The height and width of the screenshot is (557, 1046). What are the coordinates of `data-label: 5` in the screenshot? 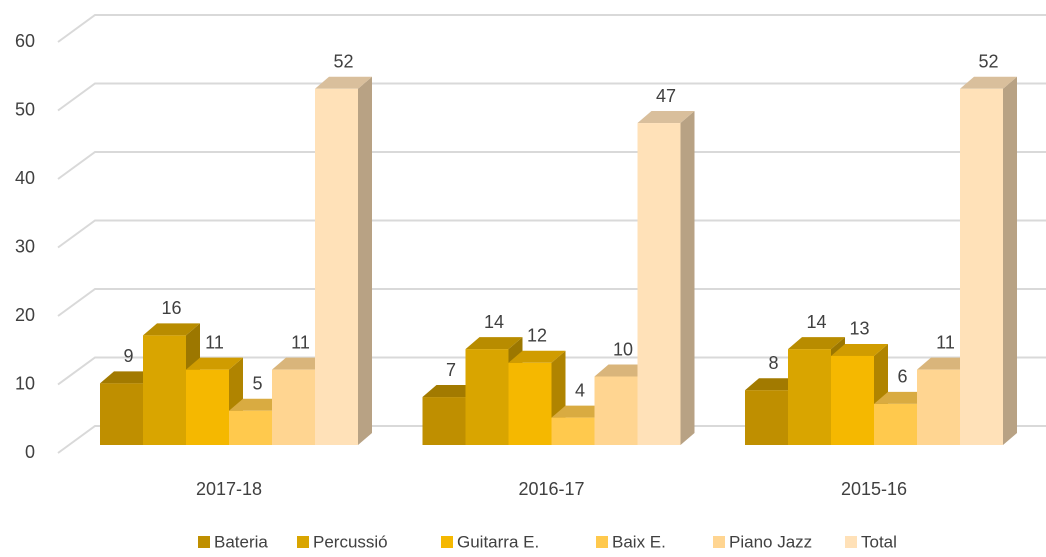 It's located at (257, 384).